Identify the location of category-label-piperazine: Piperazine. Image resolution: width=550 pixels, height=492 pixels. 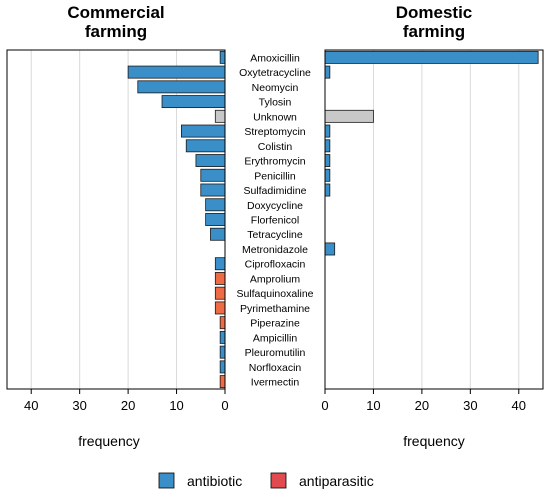
(275, 324).